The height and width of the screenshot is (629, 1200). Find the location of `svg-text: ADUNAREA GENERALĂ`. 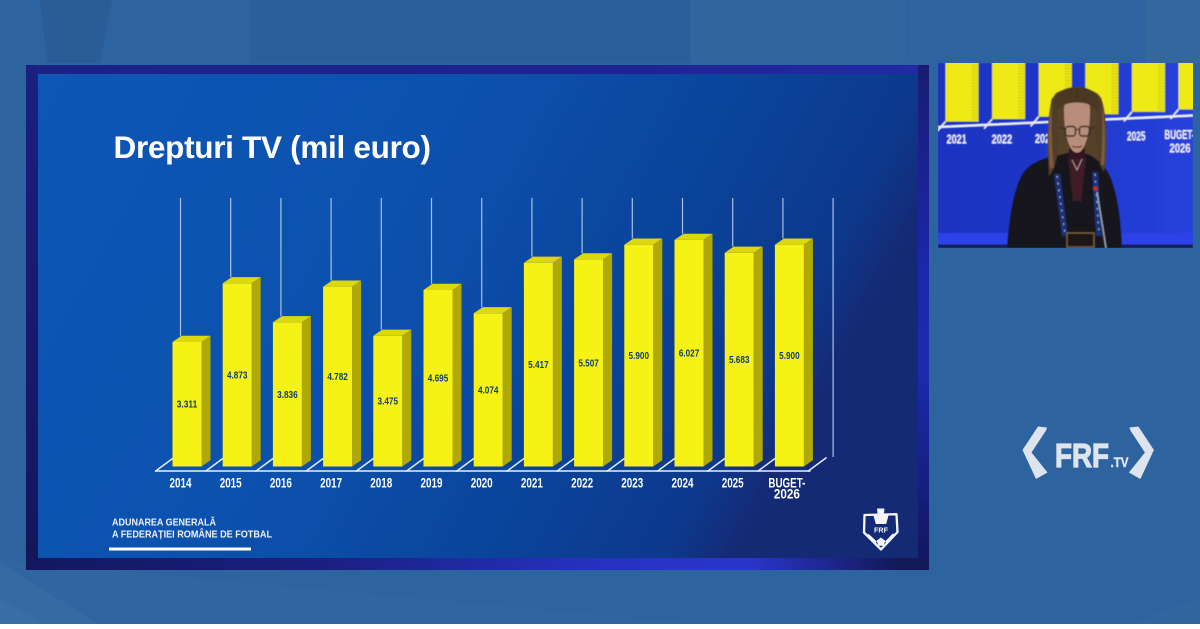

svg-text: ADUNAREA GENERALĂ is located at coordinates (164, 522).